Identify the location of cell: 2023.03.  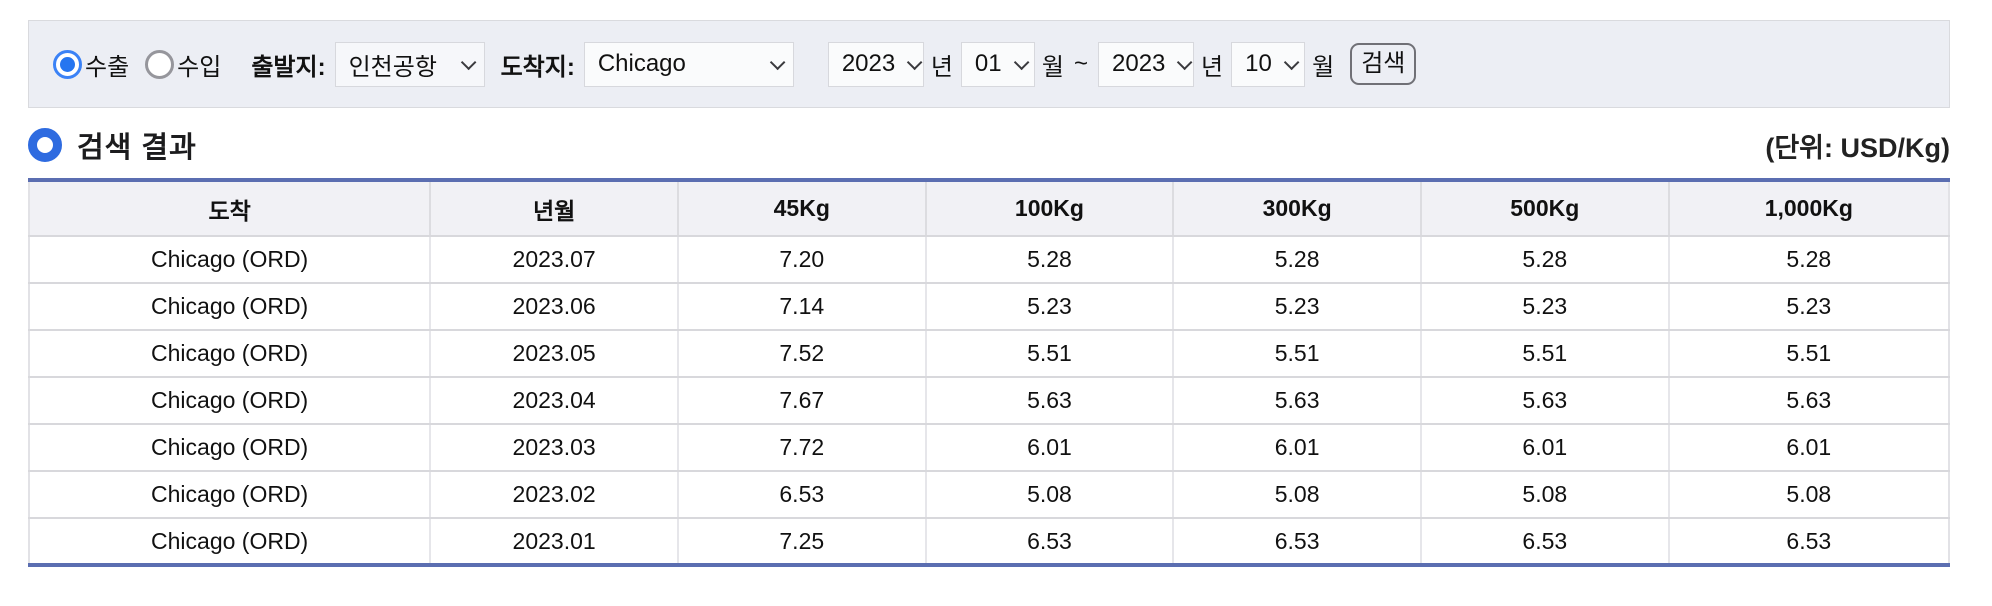
(554, 448).